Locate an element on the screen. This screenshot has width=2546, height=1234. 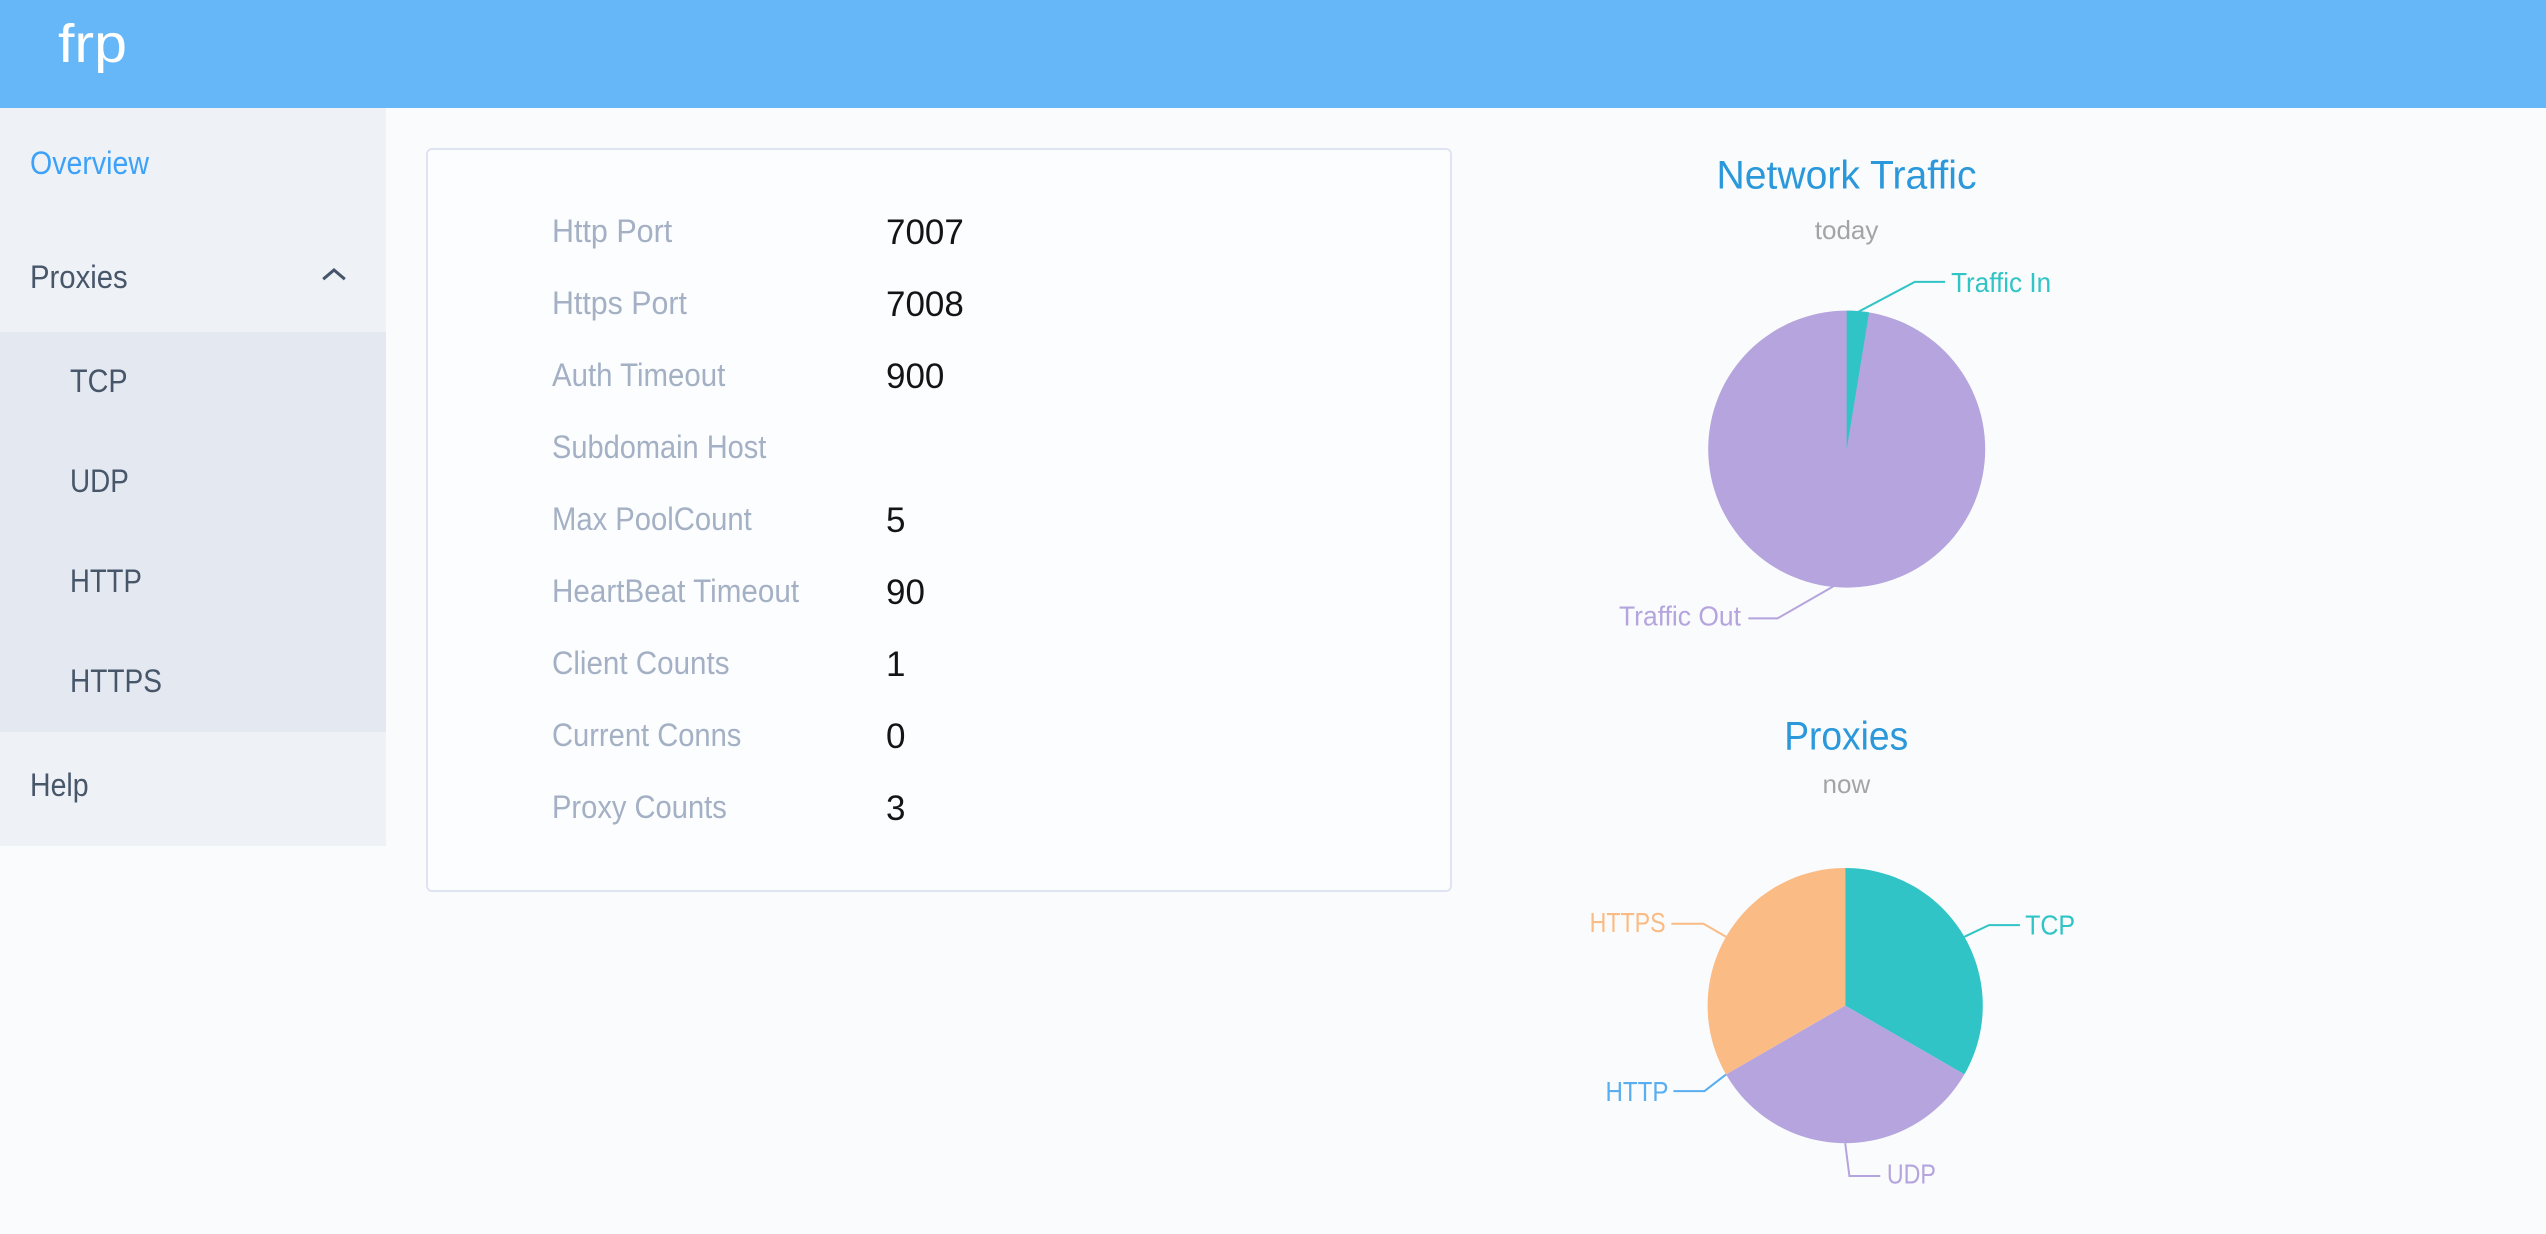
svg-text: today is located at coordinates (1847, 230).